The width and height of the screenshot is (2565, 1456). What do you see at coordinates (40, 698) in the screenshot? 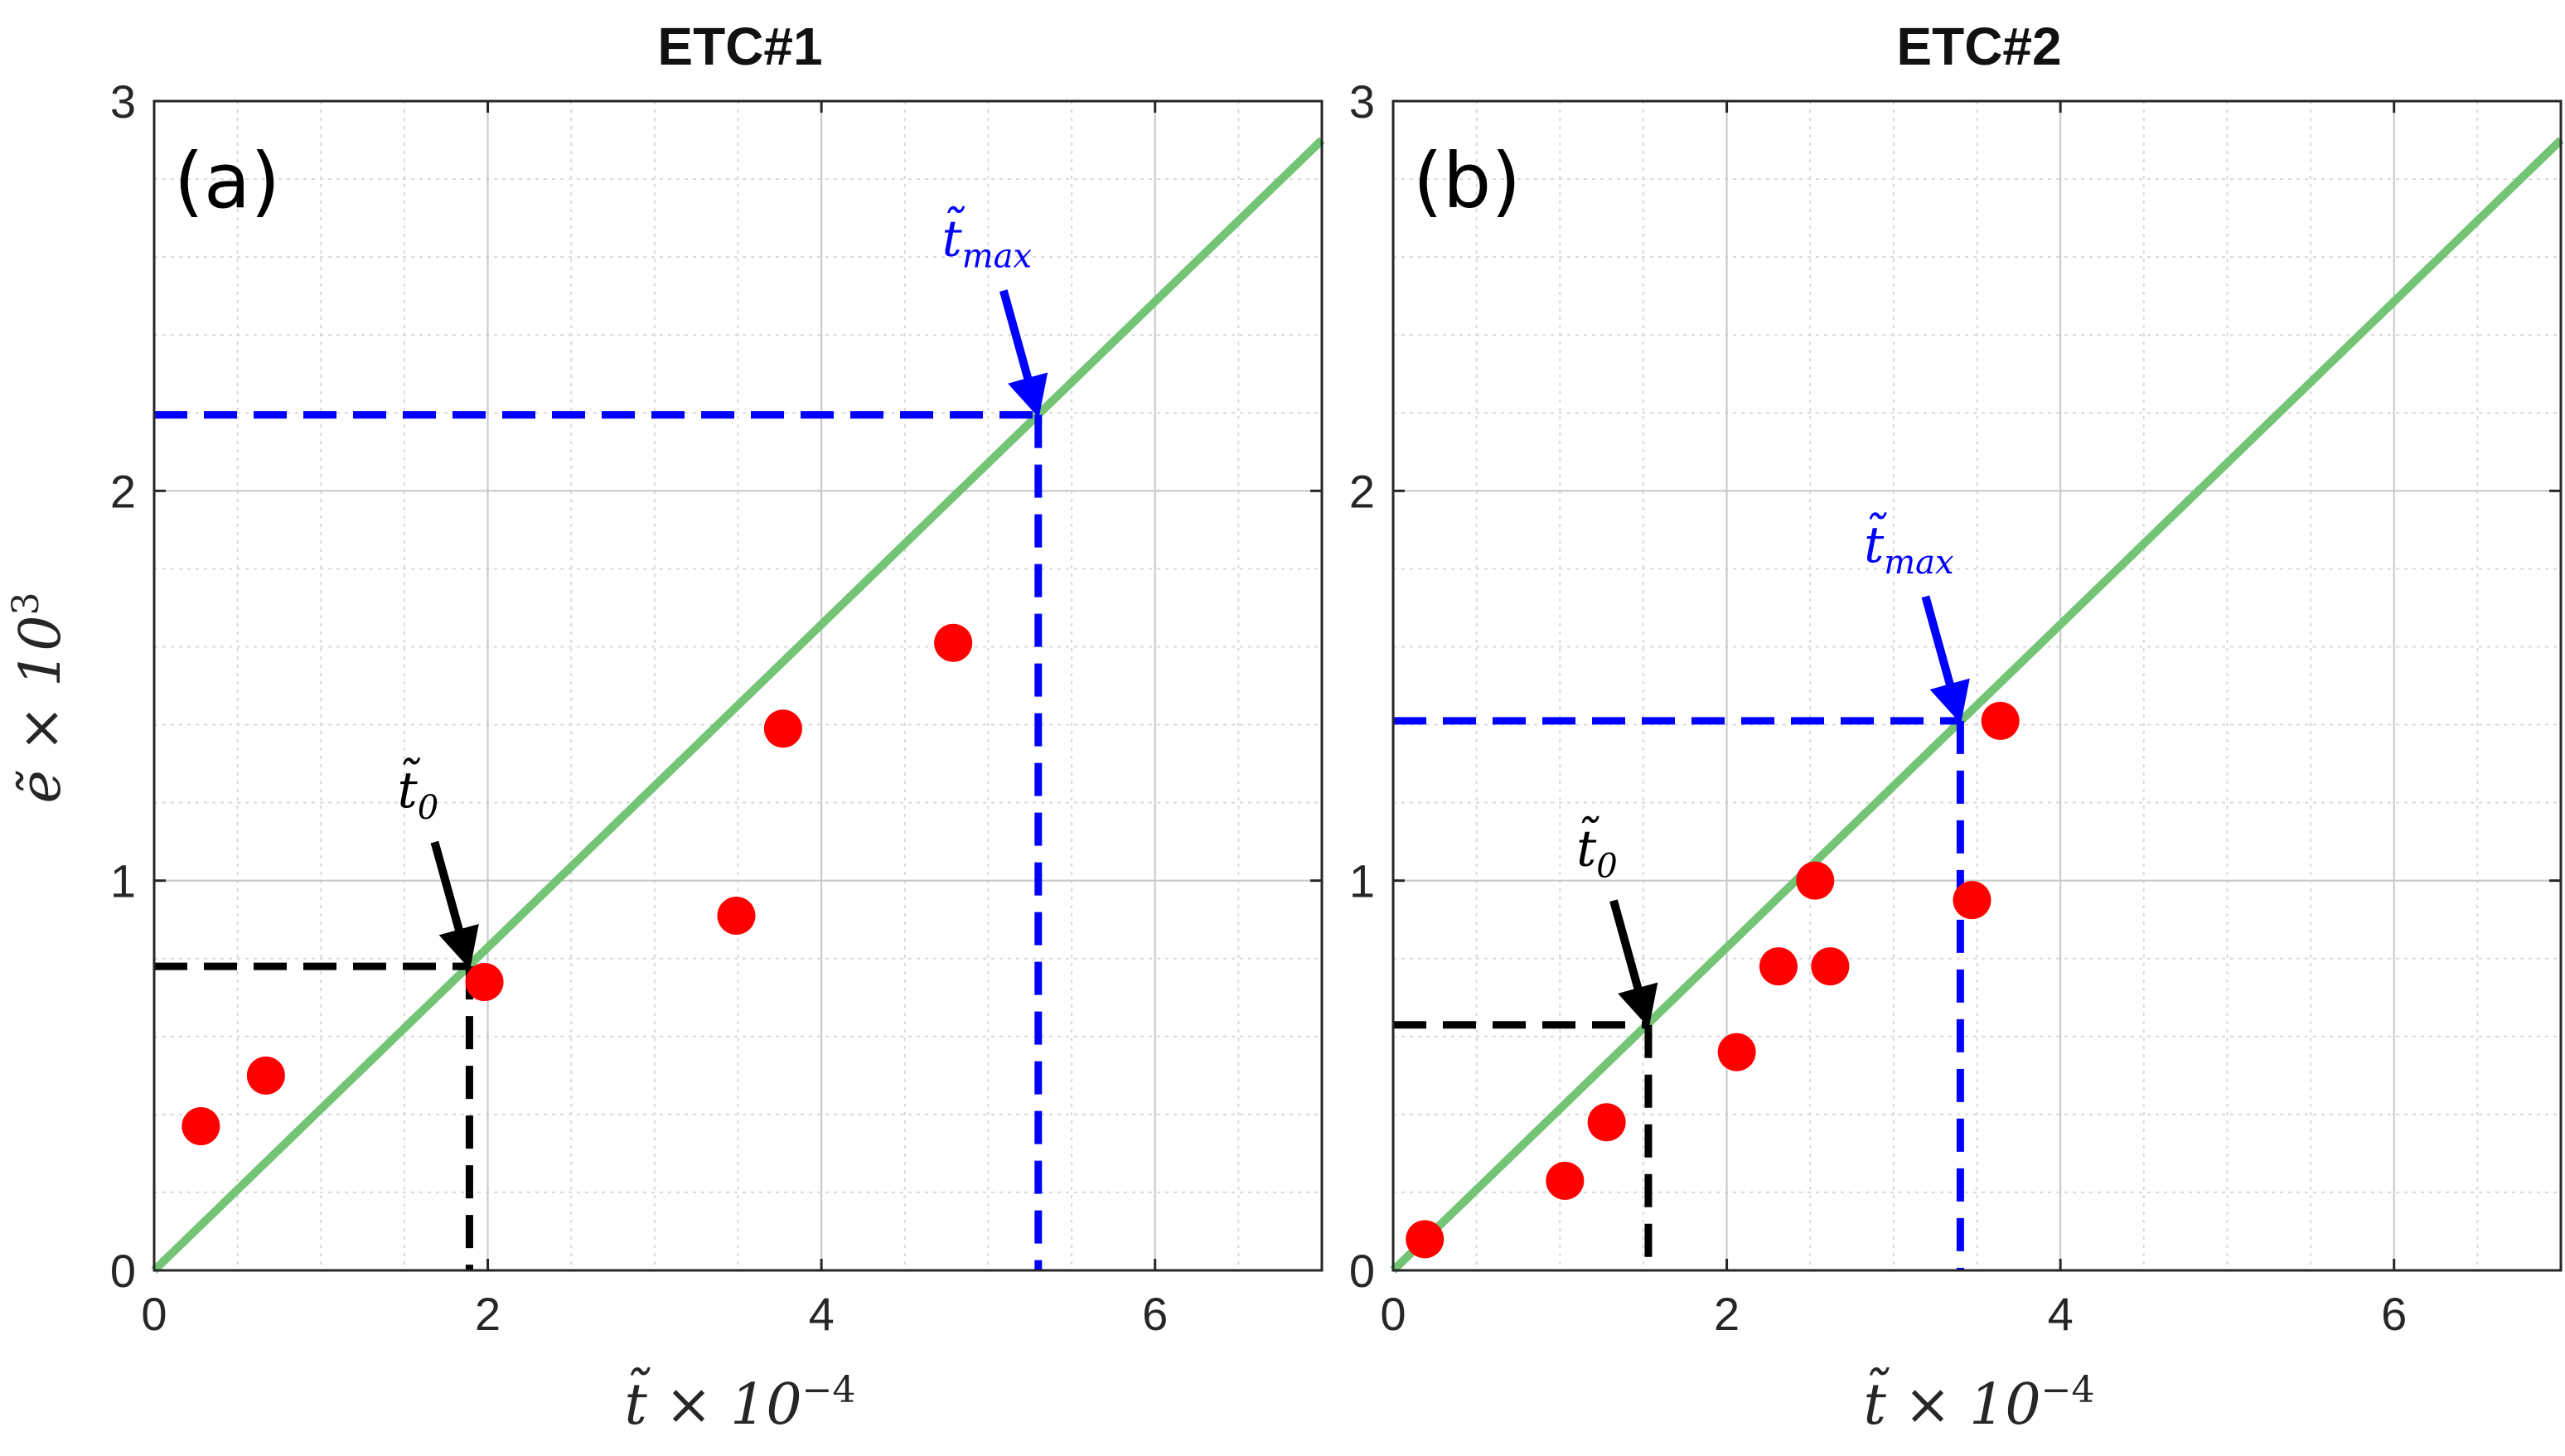
I see `y-axis-label: ẽ × 103` at bounding box center [40, 698].